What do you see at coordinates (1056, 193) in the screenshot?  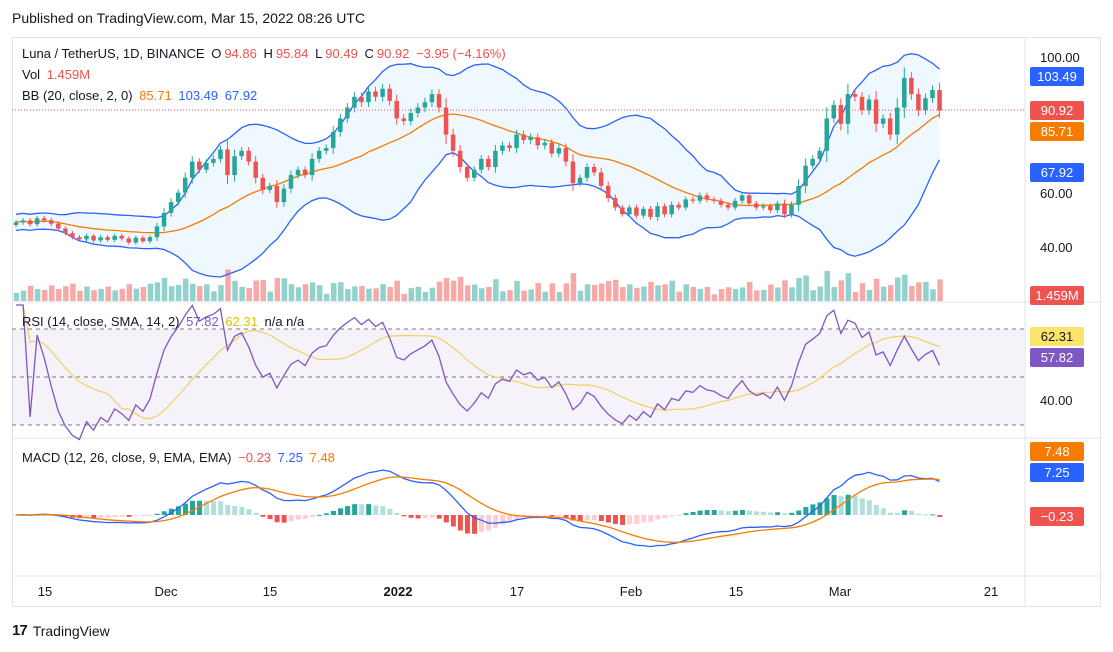 I see `price-tick: 60.00` at bounding box center [1056, 193].